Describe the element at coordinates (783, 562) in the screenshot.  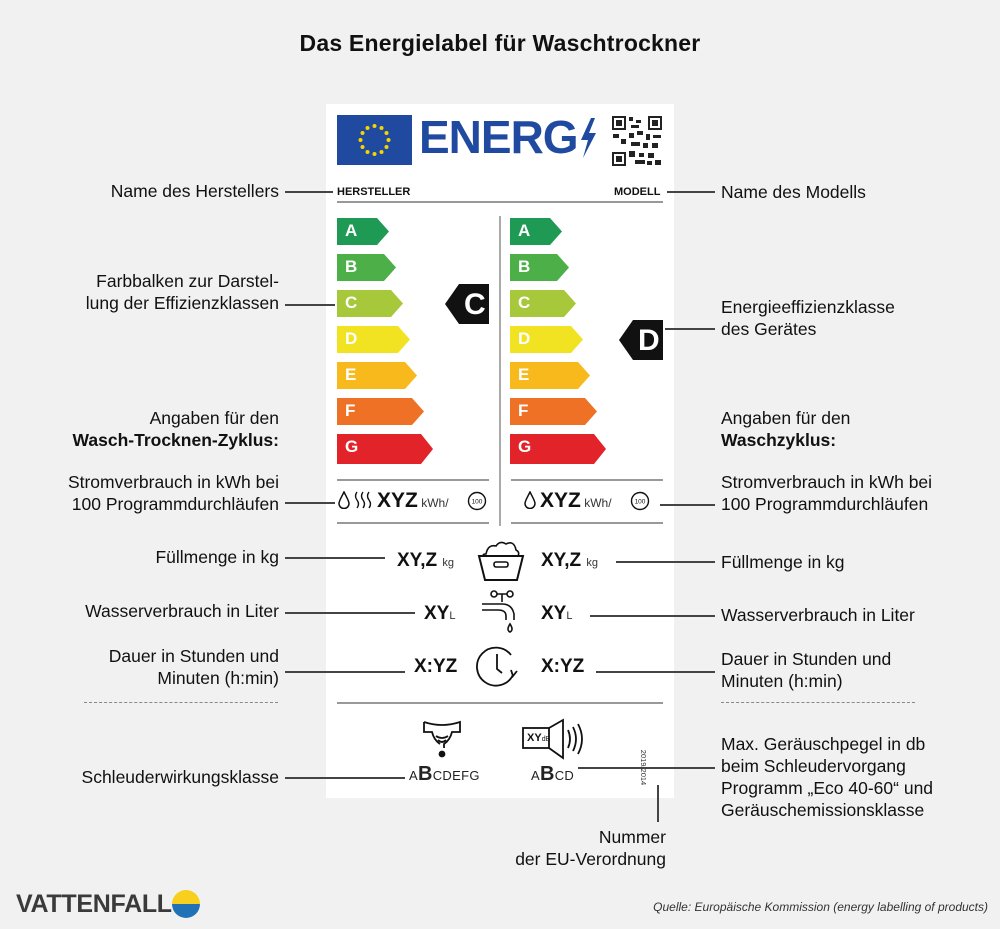
I see `annotation-capacity-right: Füllmenge in kg` at that location.